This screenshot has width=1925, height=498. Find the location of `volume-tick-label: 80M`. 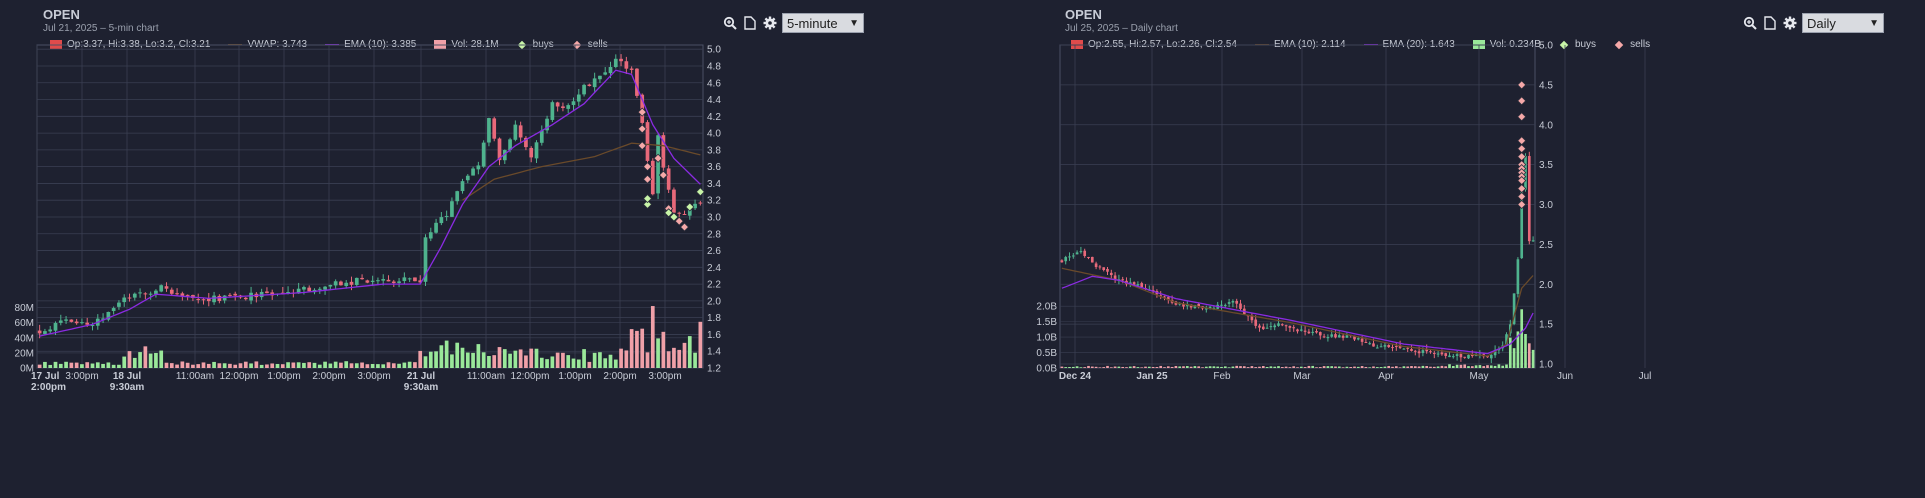

volume-tick-label: 80M is located at coordinates (24, 308).